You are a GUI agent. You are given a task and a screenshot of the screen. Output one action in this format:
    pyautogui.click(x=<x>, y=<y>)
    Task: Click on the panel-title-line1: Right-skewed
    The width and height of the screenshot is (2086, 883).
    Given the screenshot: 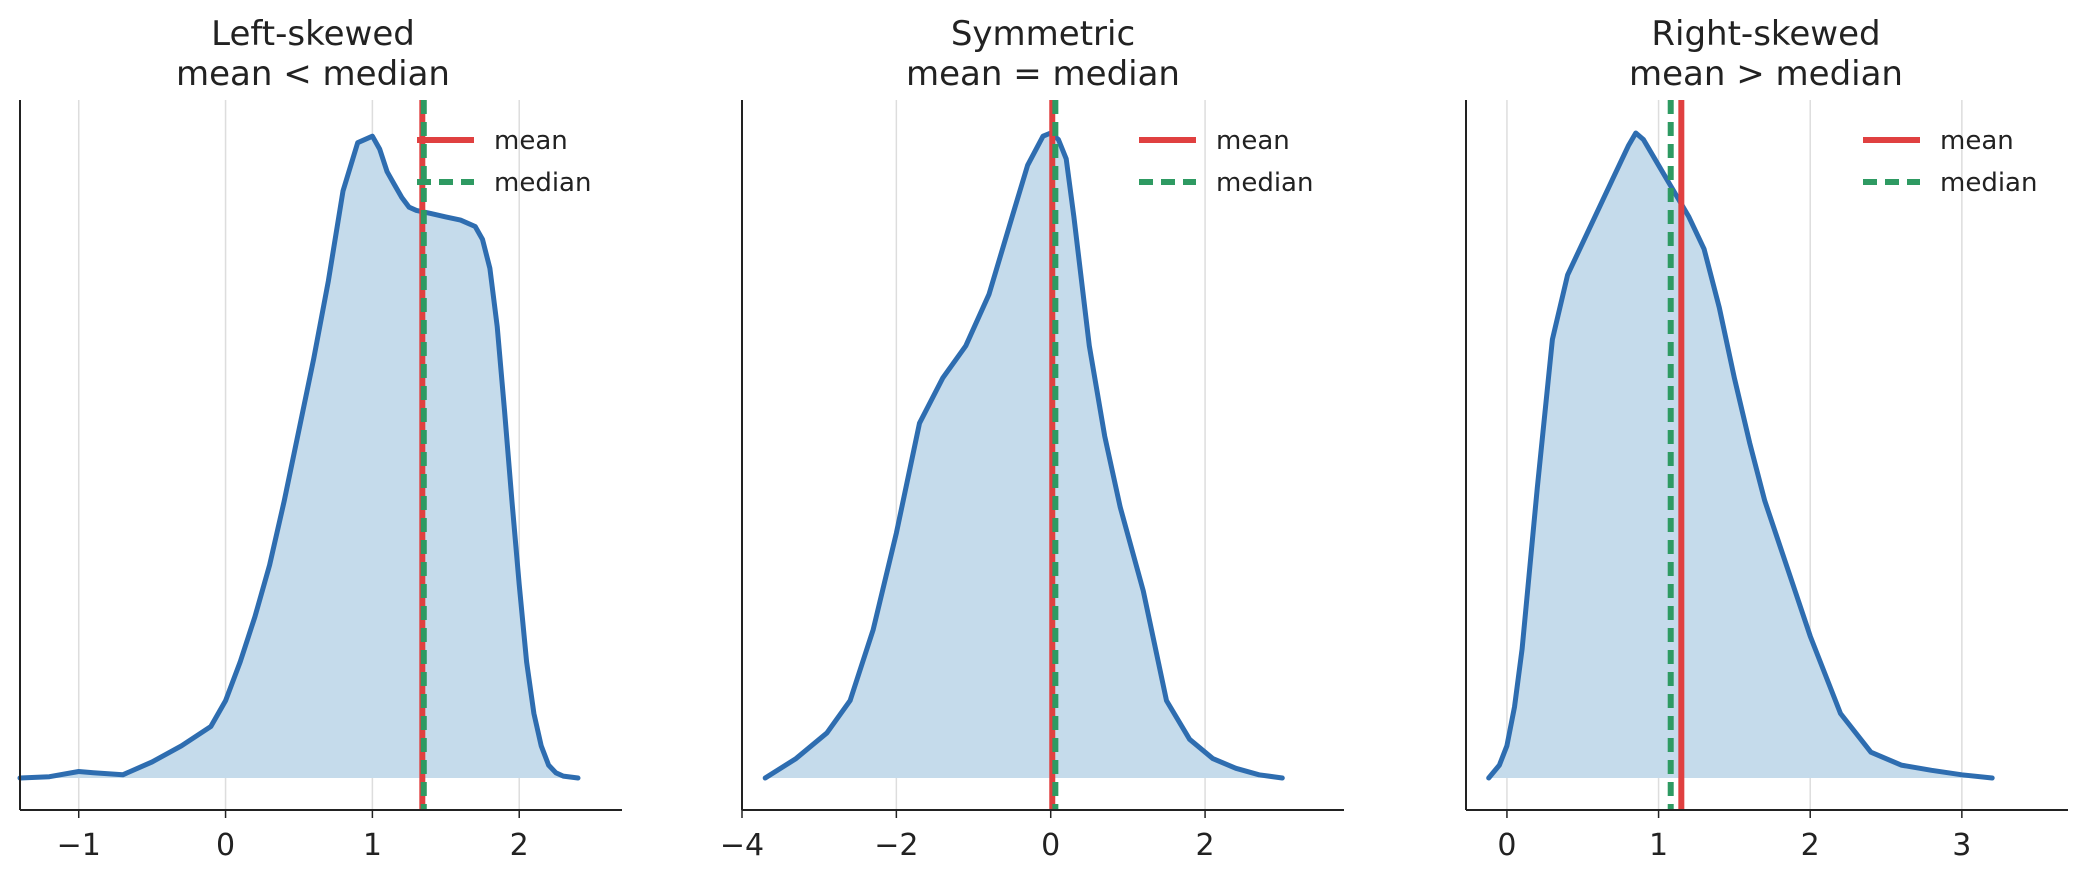 What is the action you would take?
    pyautogui.click(x=1765, y=34)
    